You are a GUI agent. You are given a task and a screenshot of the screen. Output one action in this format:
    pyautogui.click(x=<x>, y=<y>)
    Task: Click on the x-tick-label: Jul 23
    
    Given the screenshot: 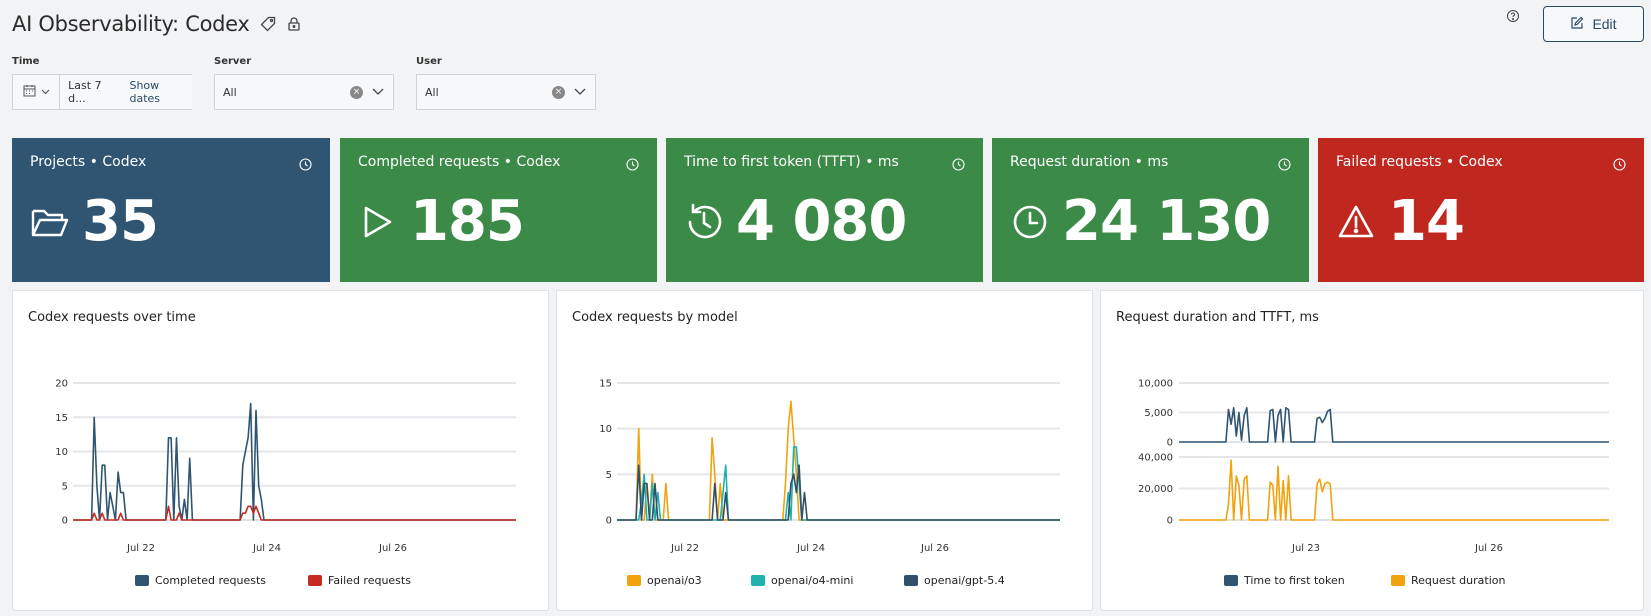 What is the action you would take?
    pyautogui.click(x=1305, y=548)
    